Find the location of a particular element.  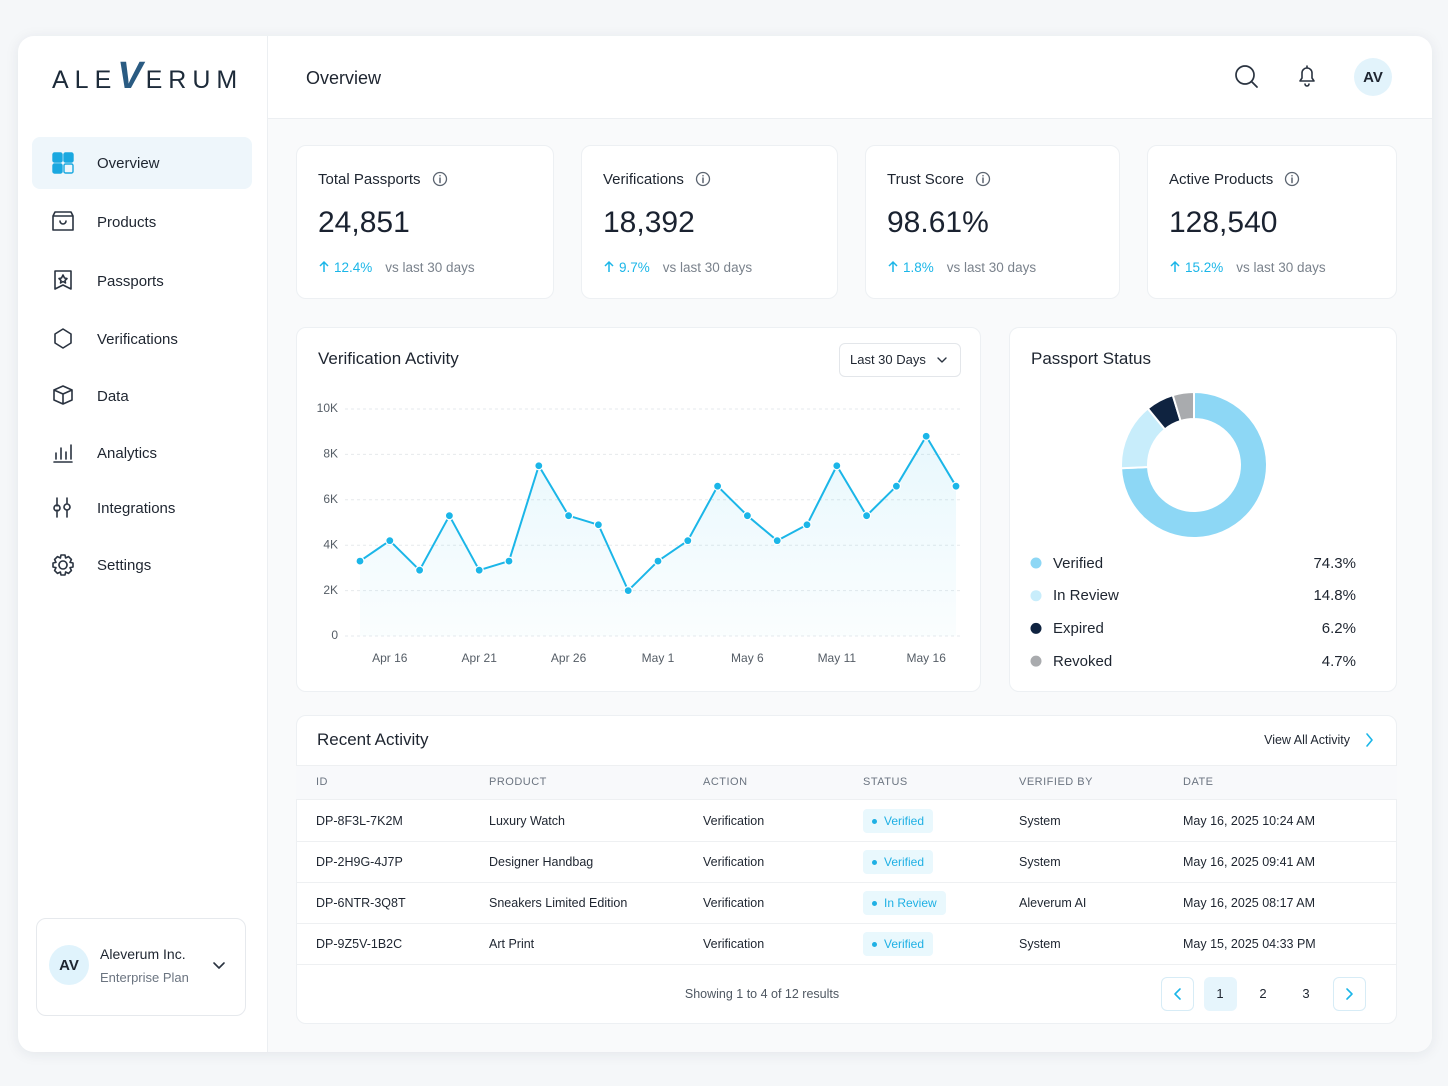

logo-part: V is located at coordinates (131, 76).